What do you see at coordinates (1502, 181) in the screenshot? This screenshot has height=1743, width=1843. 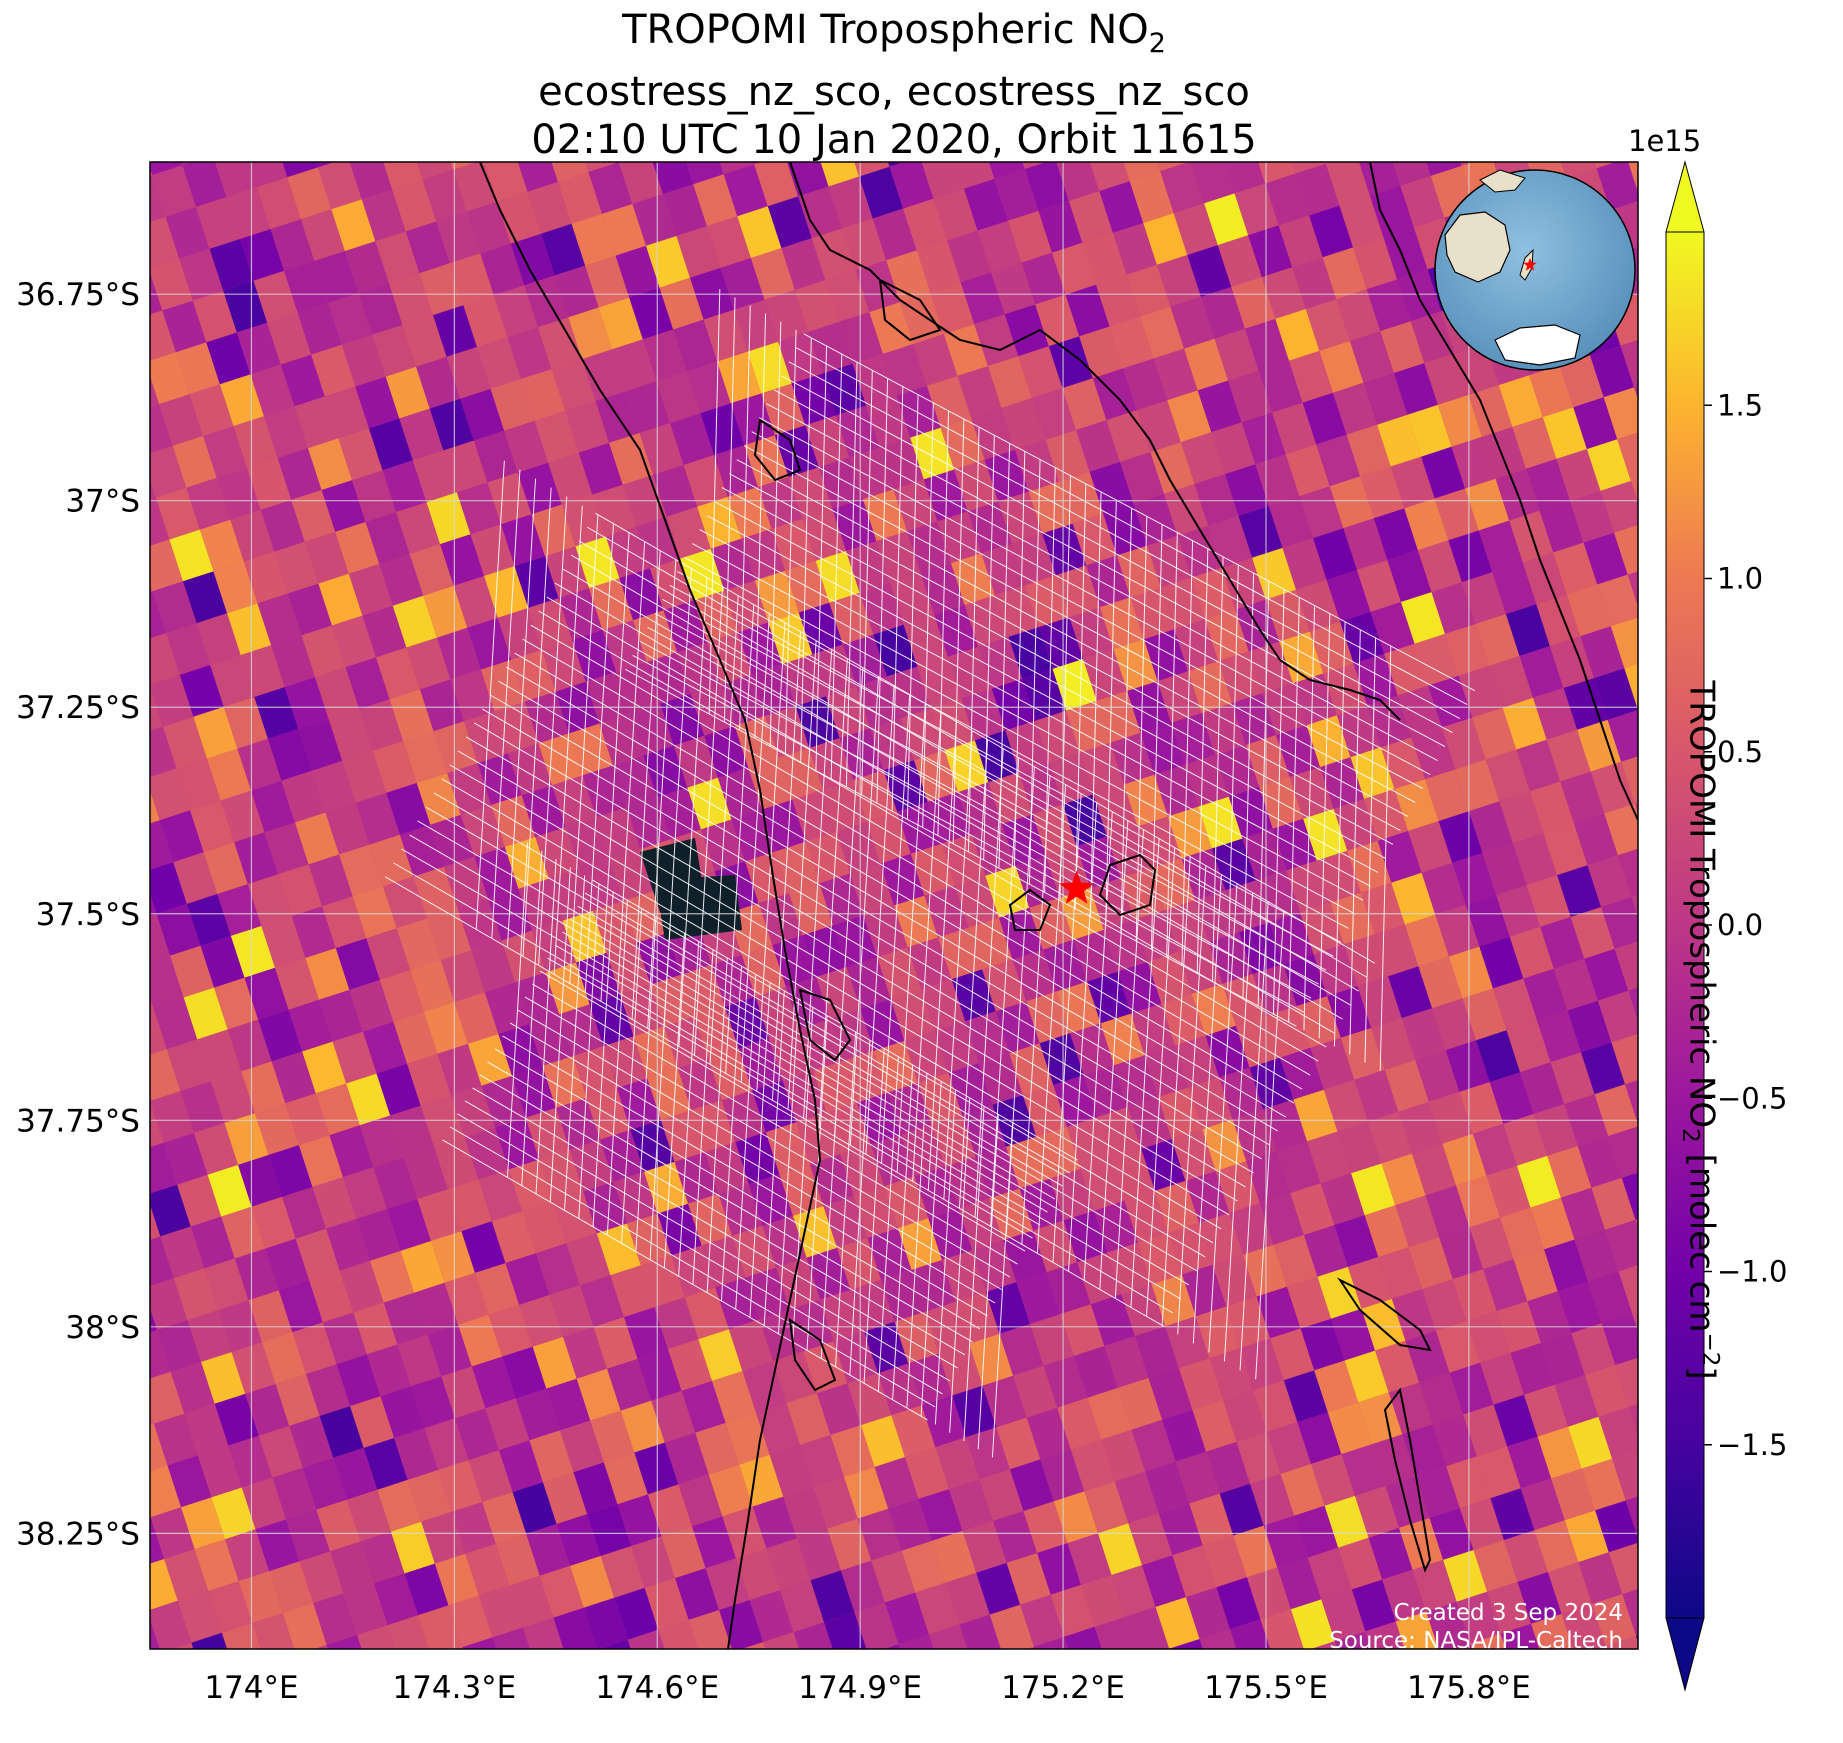 I see `asia-landmass` at bounding box center [1502, 181].